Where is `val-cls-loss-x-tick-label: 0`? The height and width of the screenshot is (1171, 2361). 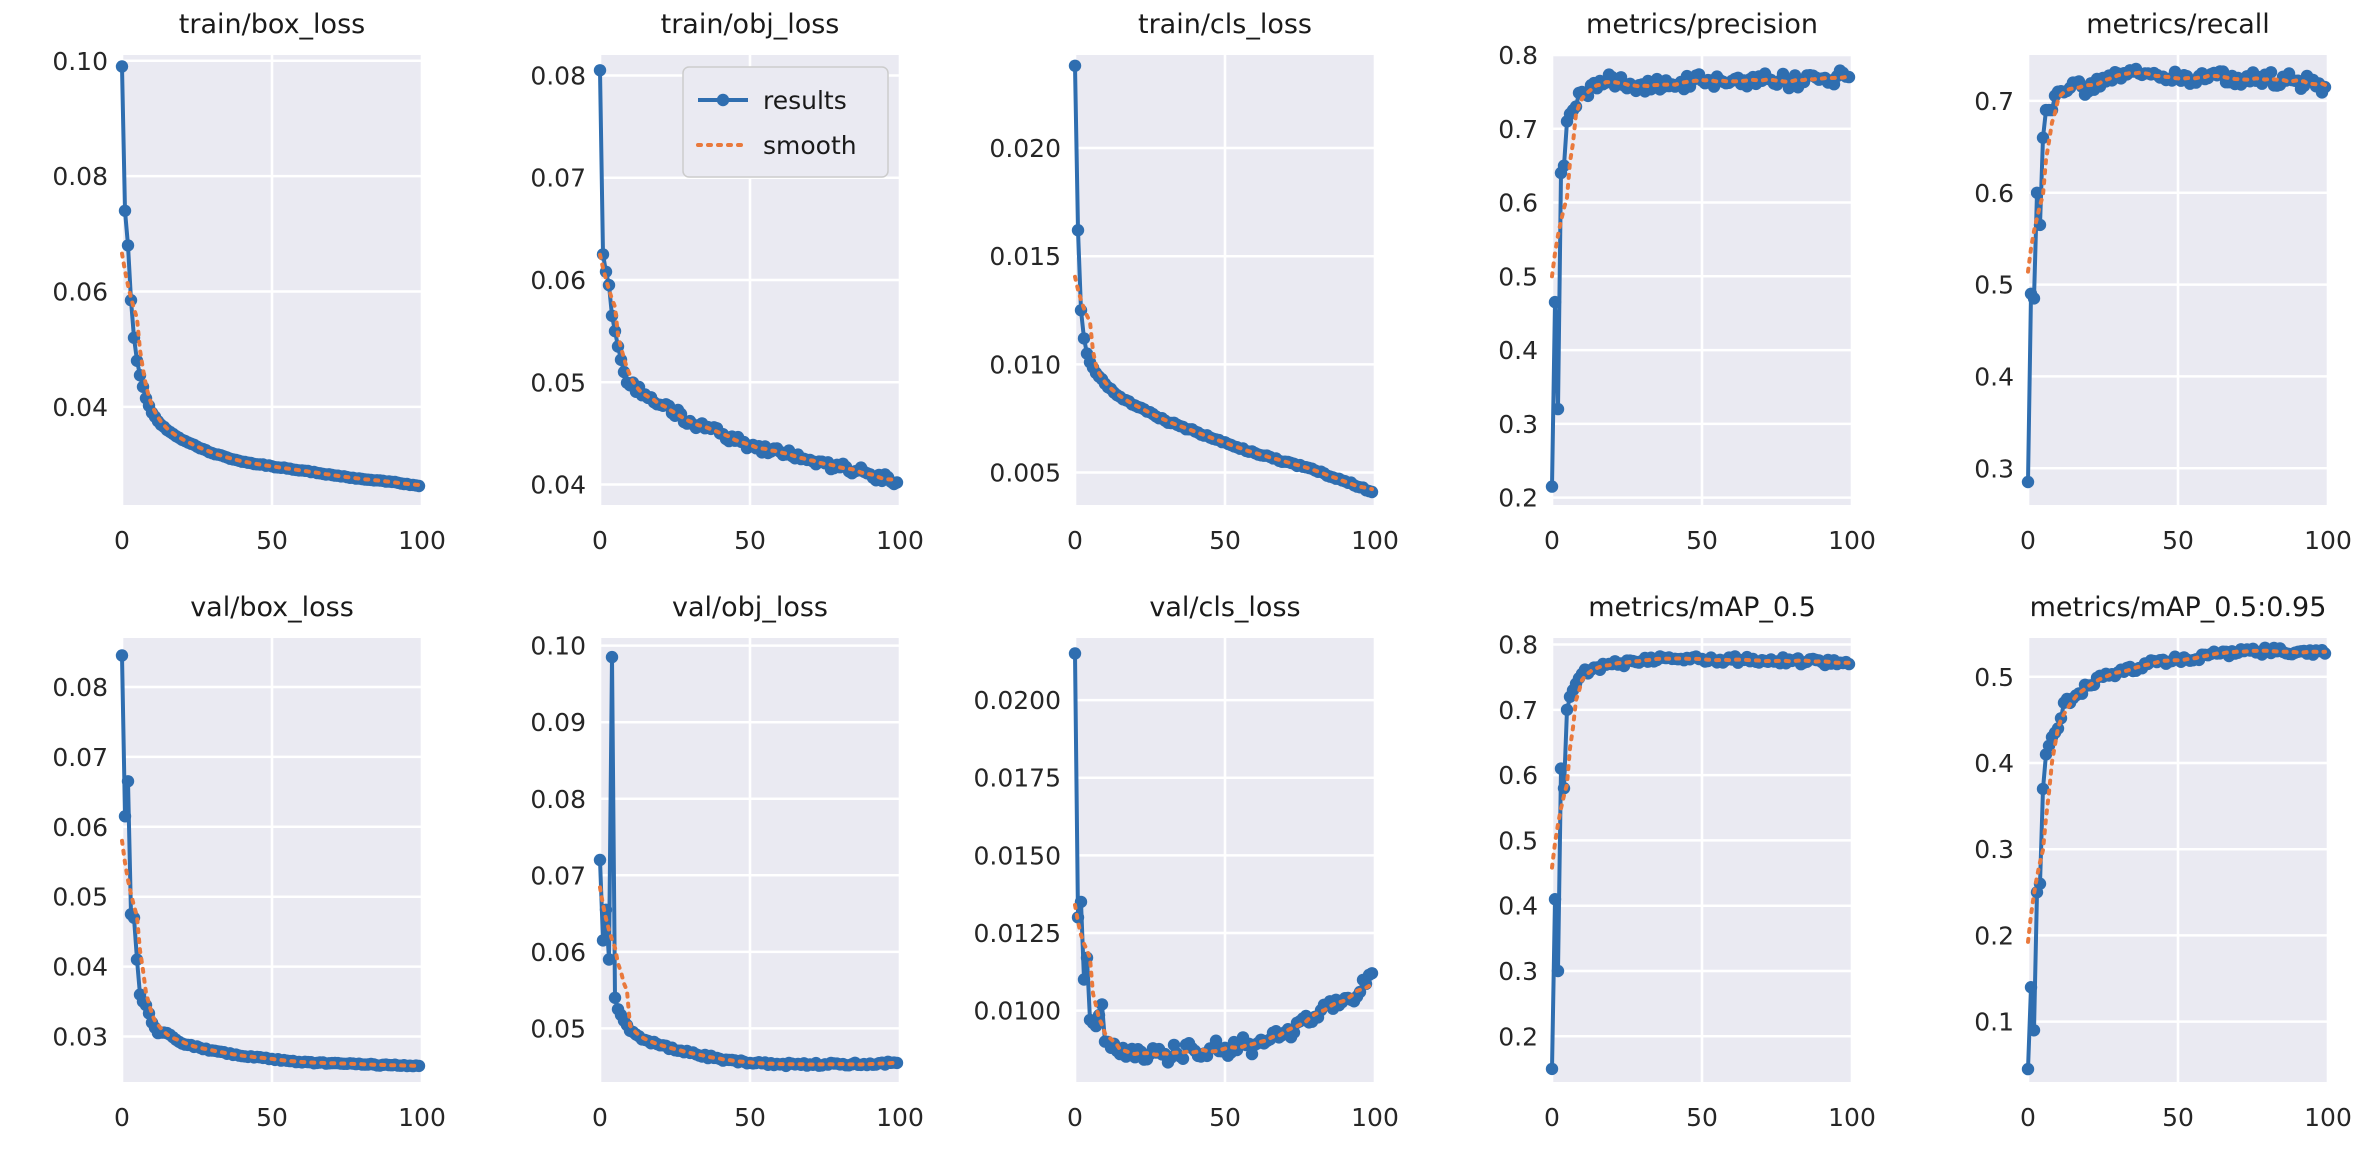
val-cls-loss-x-tick-label: 0 is located at coordinates (1075, 1117).